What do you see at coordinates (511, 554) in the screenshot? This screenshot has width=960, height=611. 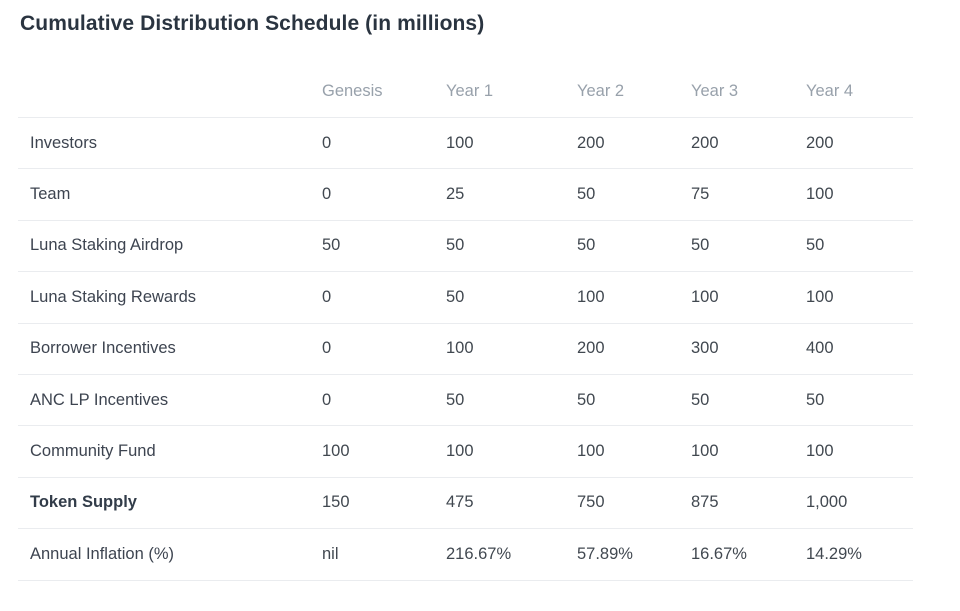 I see `table-cell: 216.67%` at bounding box center [511, 554].